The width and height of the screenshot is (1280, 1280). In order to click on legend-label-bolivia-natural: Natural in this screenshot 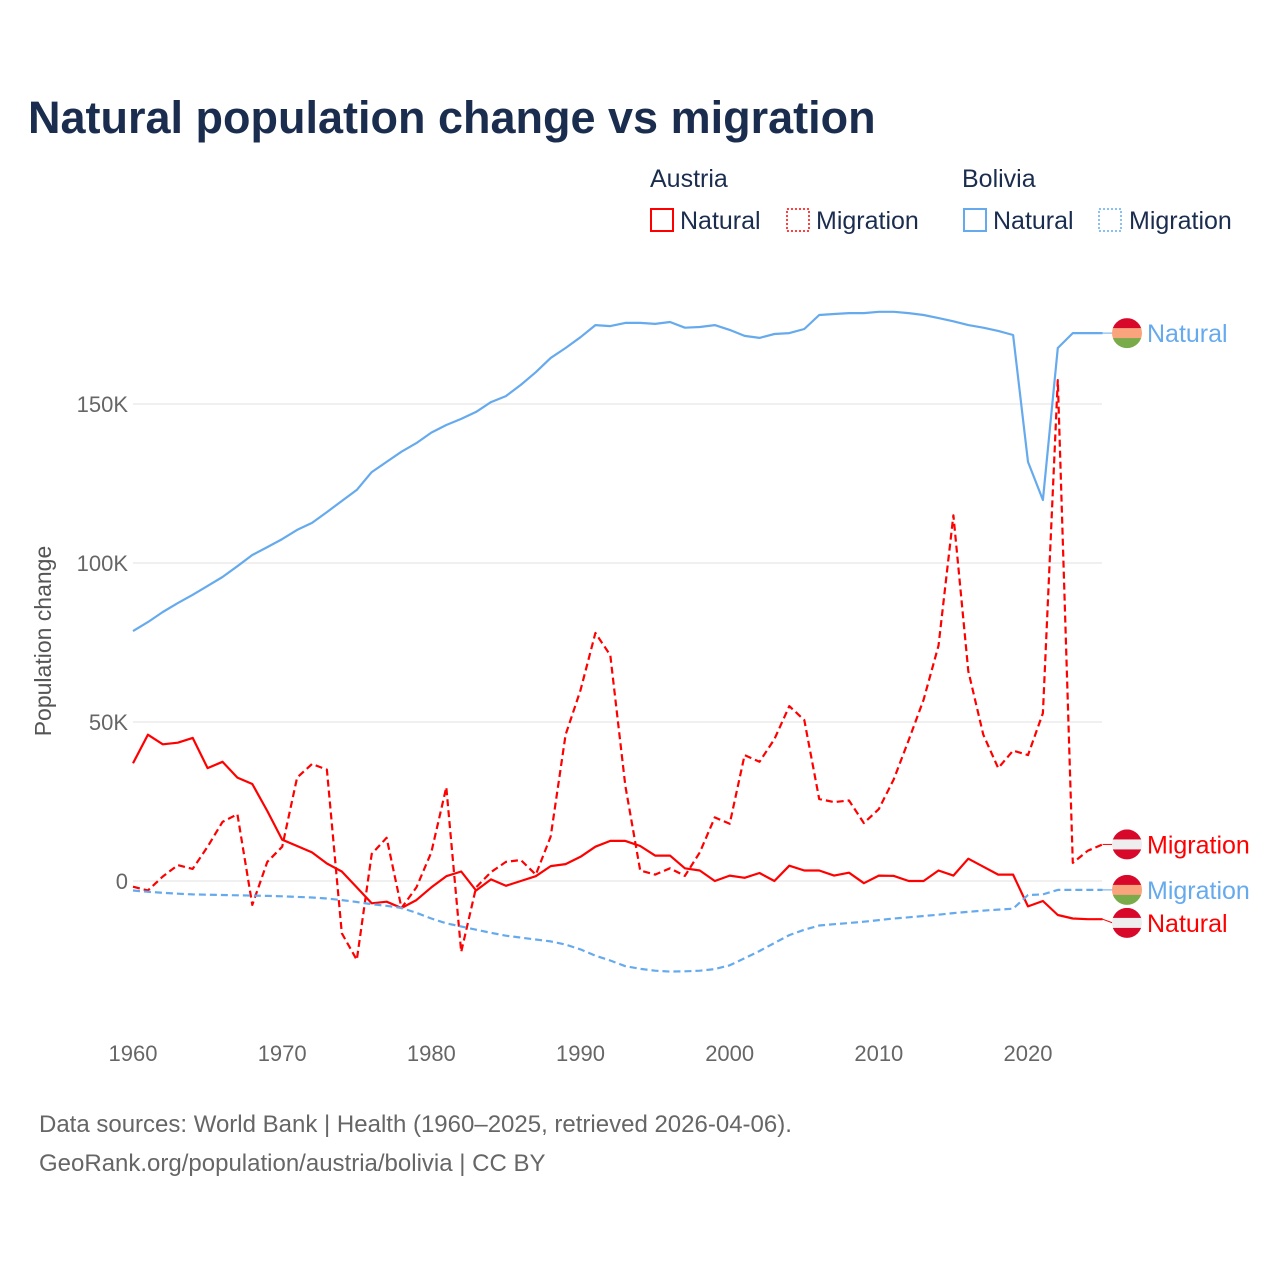, I will do `click(1033, 221)`.